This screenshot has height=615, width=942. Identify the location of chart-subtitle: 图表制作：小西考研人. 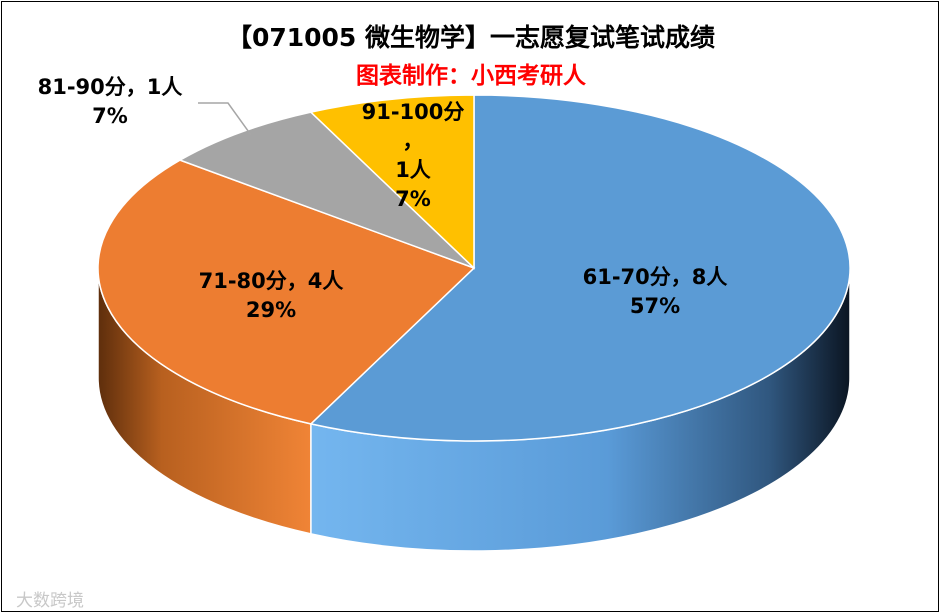
(471, 76).